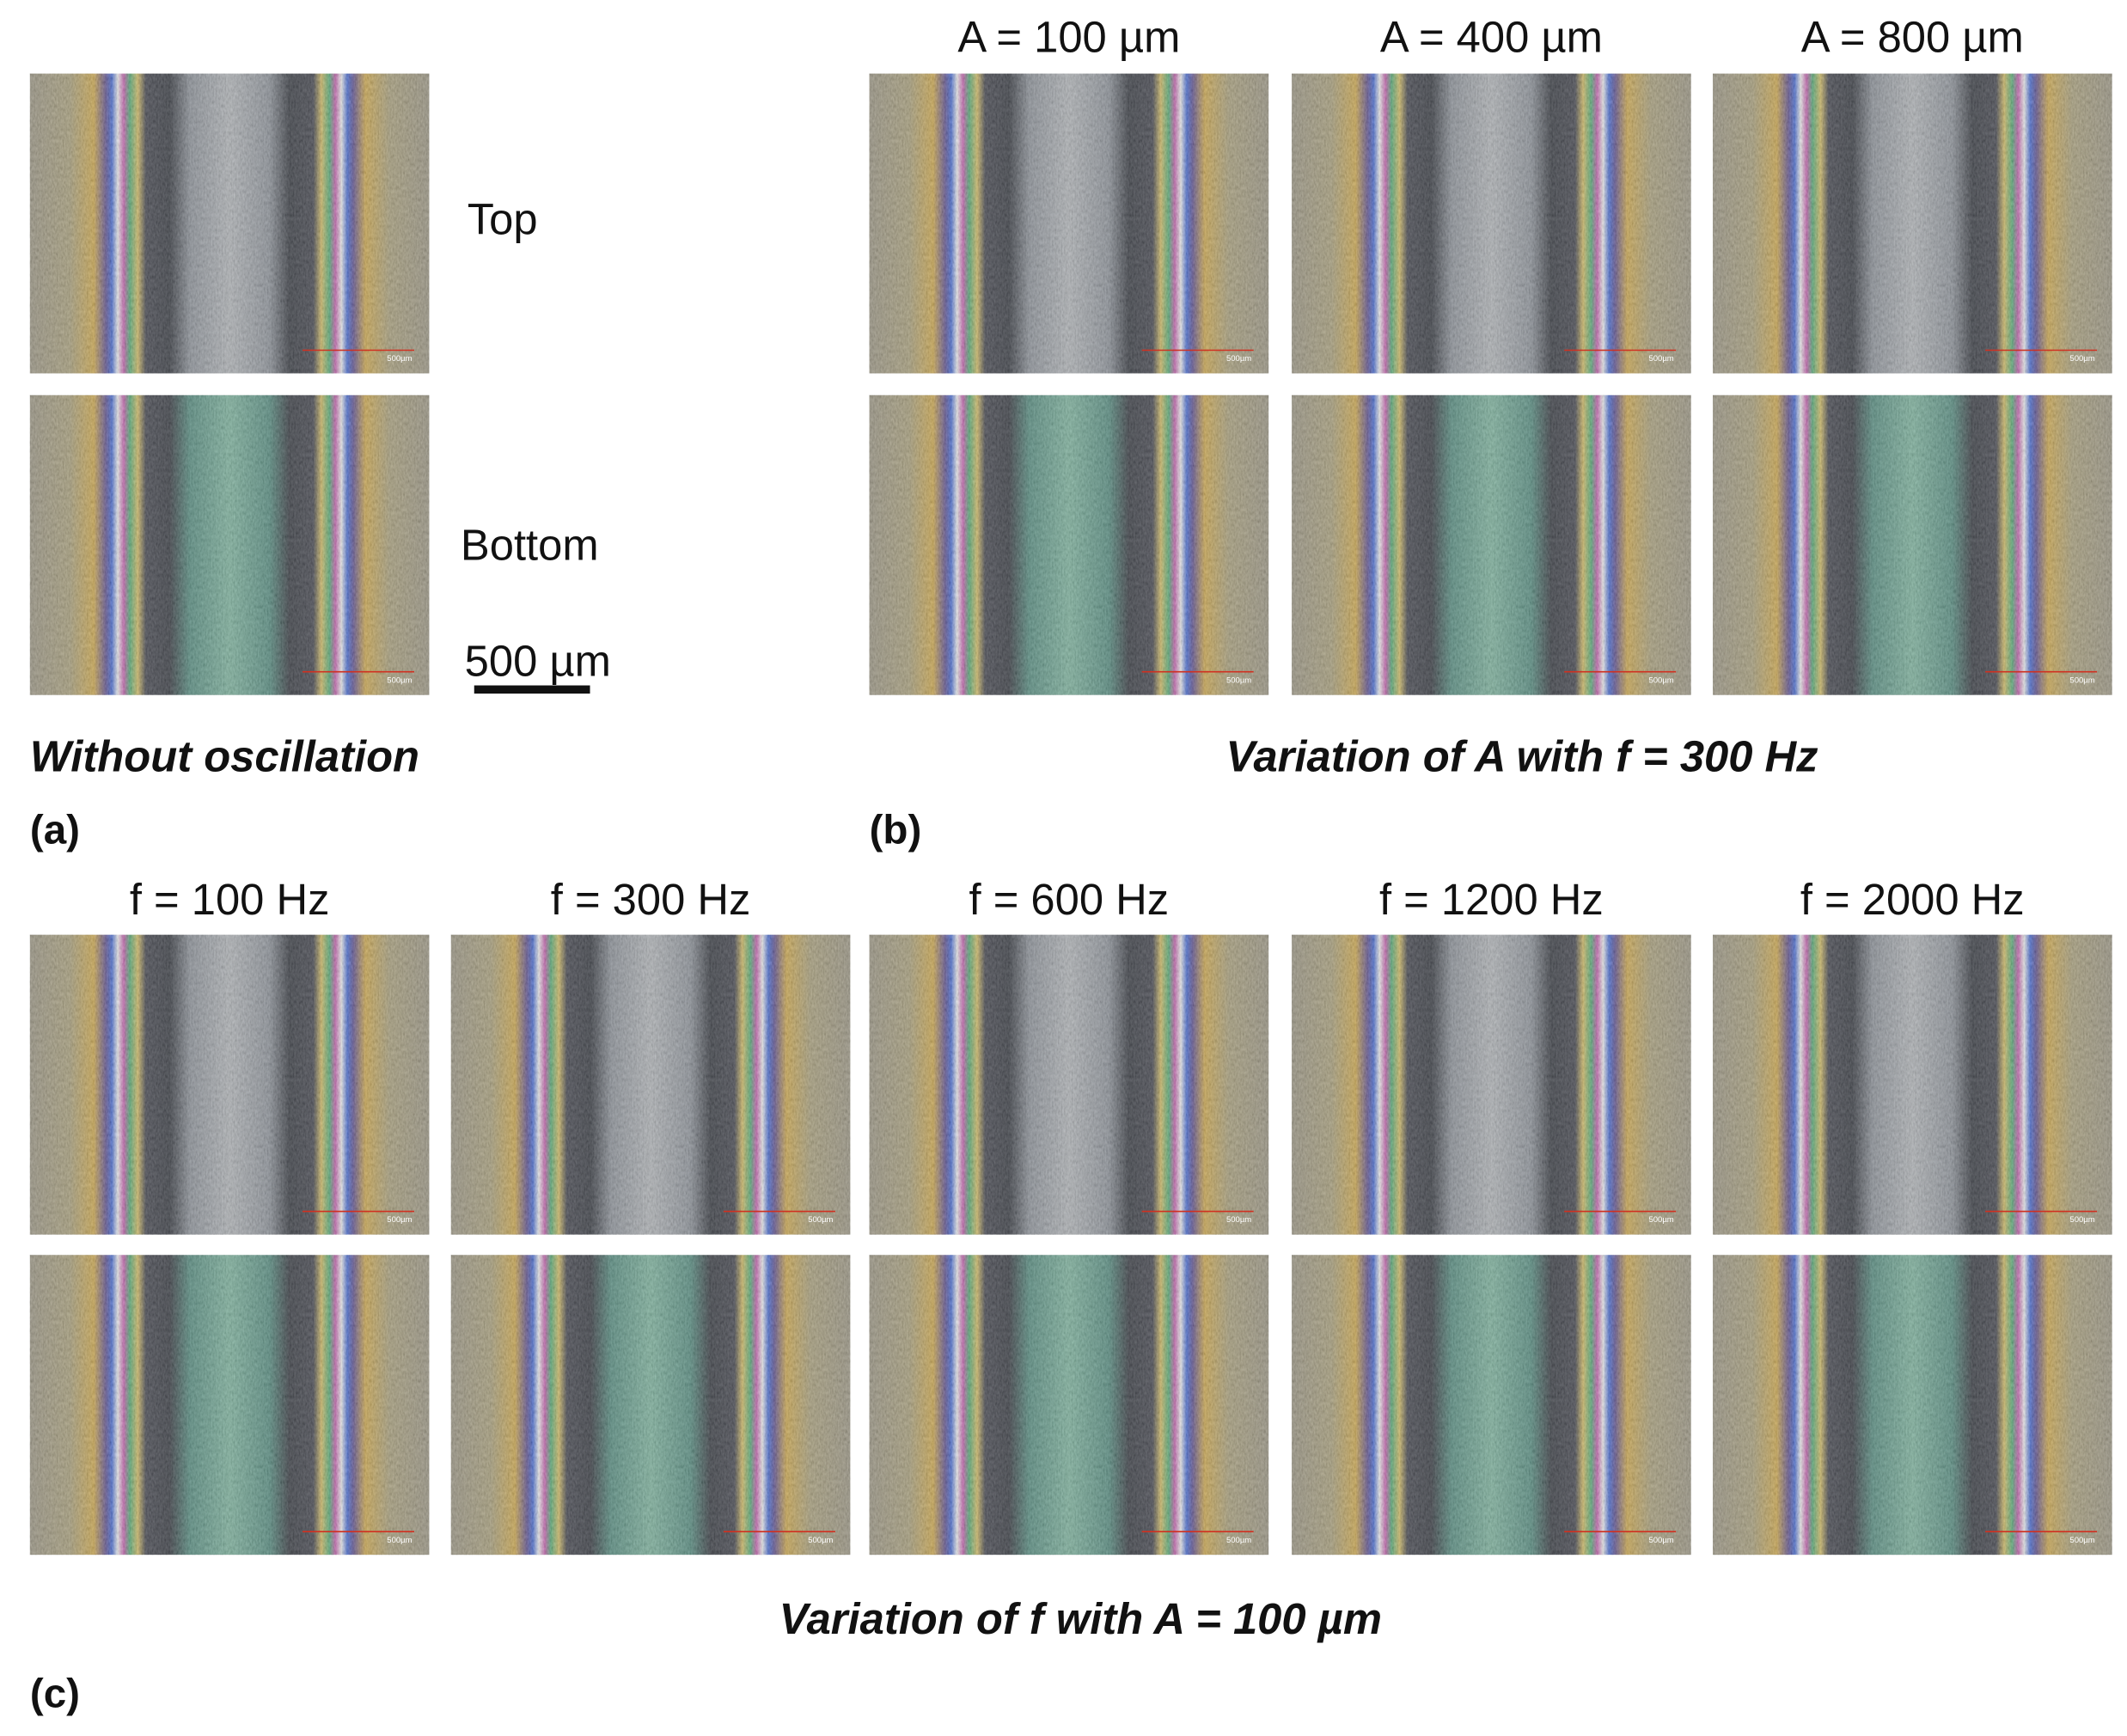 Image resolution: width=2127 pixels, height=1736 pixels. Describe the element at coordinates (896, 830) in the screenshot. I see `panel-tag: (b)` at that location.